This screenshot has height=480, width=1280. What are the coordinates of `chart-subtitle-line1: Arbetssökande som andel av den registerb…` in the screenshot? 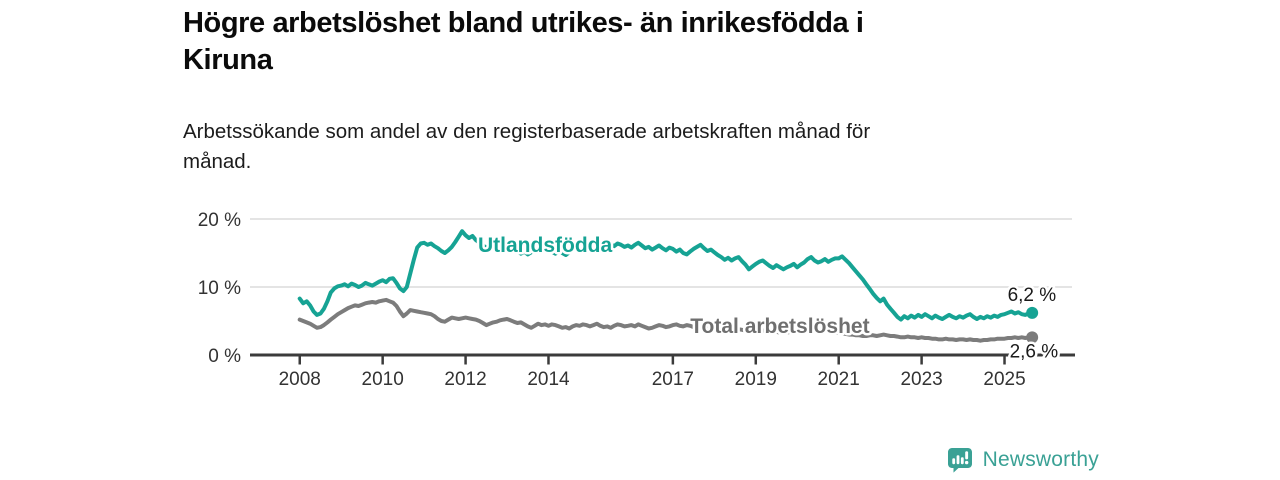 It's located at (527, 131).